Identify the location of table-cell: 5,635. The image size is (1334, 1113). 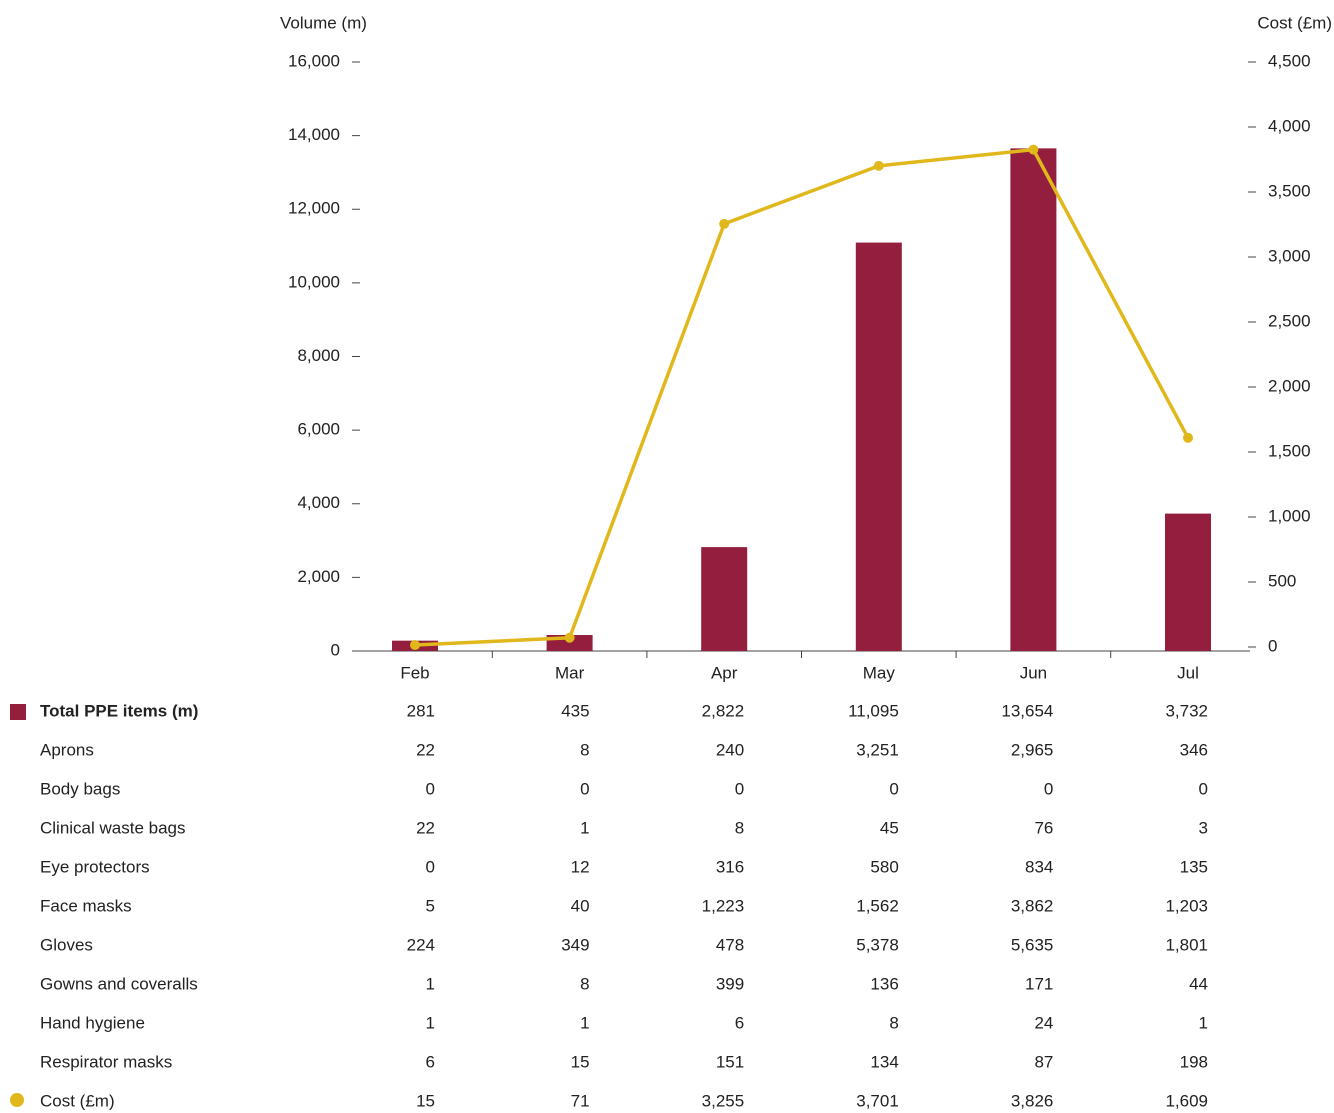
(1032, 944).